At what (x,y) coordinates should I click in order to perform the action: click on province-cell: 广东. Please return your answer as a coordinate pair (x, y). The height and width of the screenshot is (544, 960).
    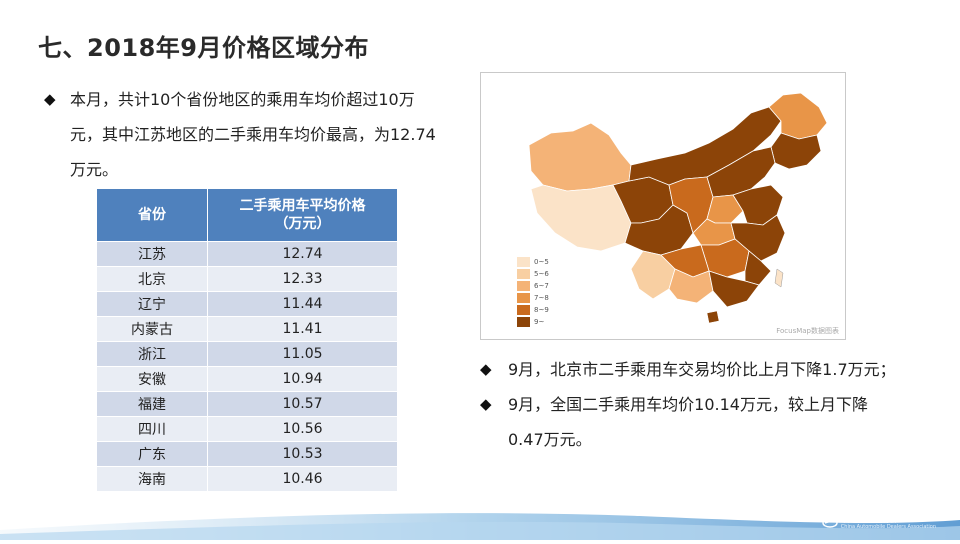
    Looking at the image, I should click on (152, 454).